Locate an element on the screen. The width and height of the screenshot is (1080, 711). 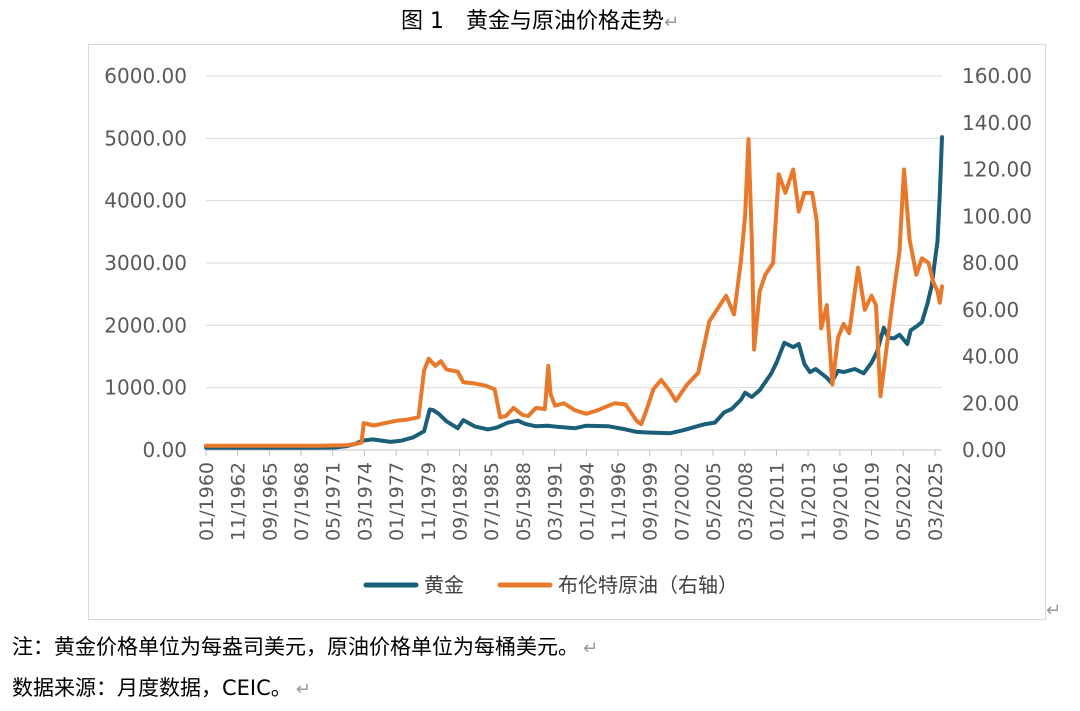
left-tick-label: 1000.00 is located at coordinates (145, 388).